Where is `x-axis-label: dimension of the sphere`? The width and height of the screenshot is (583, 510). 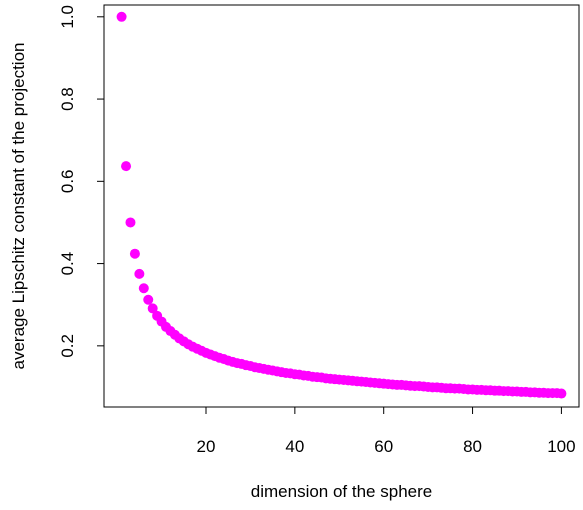 x-axis-label: dimension of the sphere is located at coordinates (341, 491).